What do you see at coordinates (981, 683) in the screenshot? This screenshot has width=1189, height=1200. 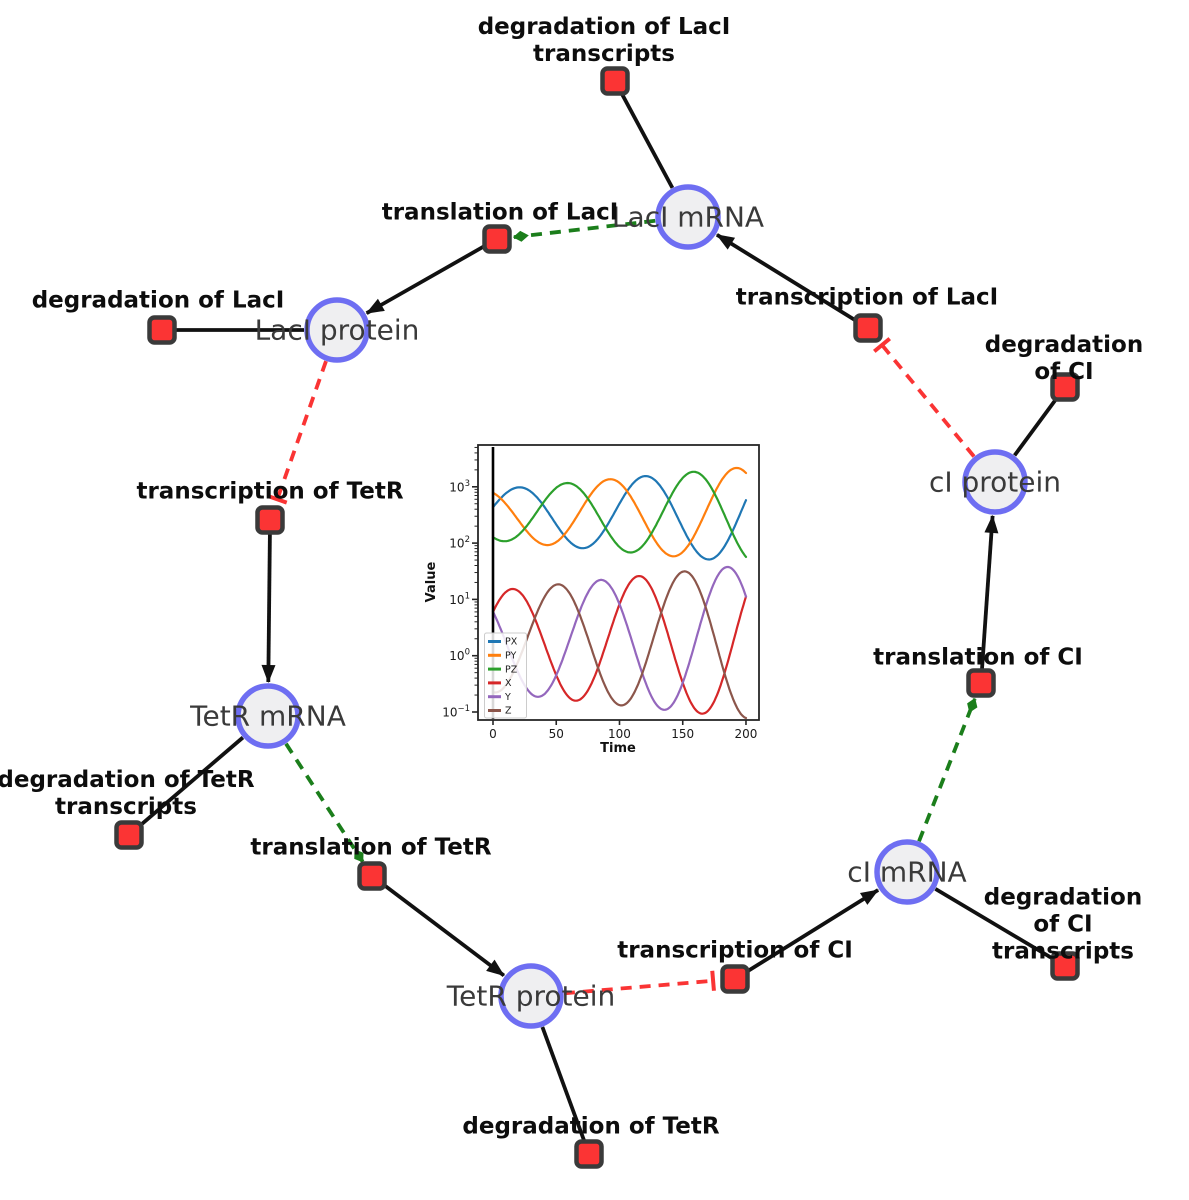 I see `reaction-node-tl_ci` at bounding box center [981, 683].